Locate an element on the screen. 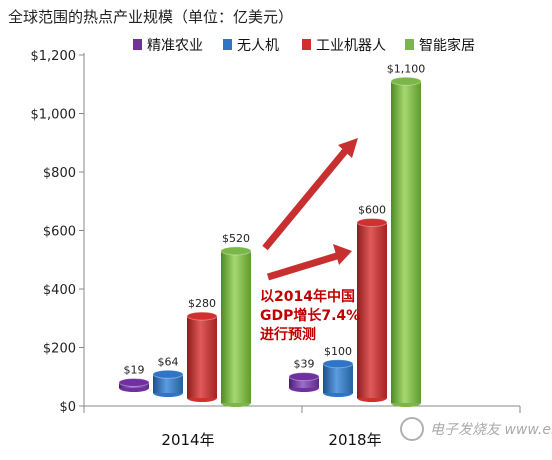 The width and height of the screenshot is (552, 460). bar: $19 is located at coordinates (134, 377).